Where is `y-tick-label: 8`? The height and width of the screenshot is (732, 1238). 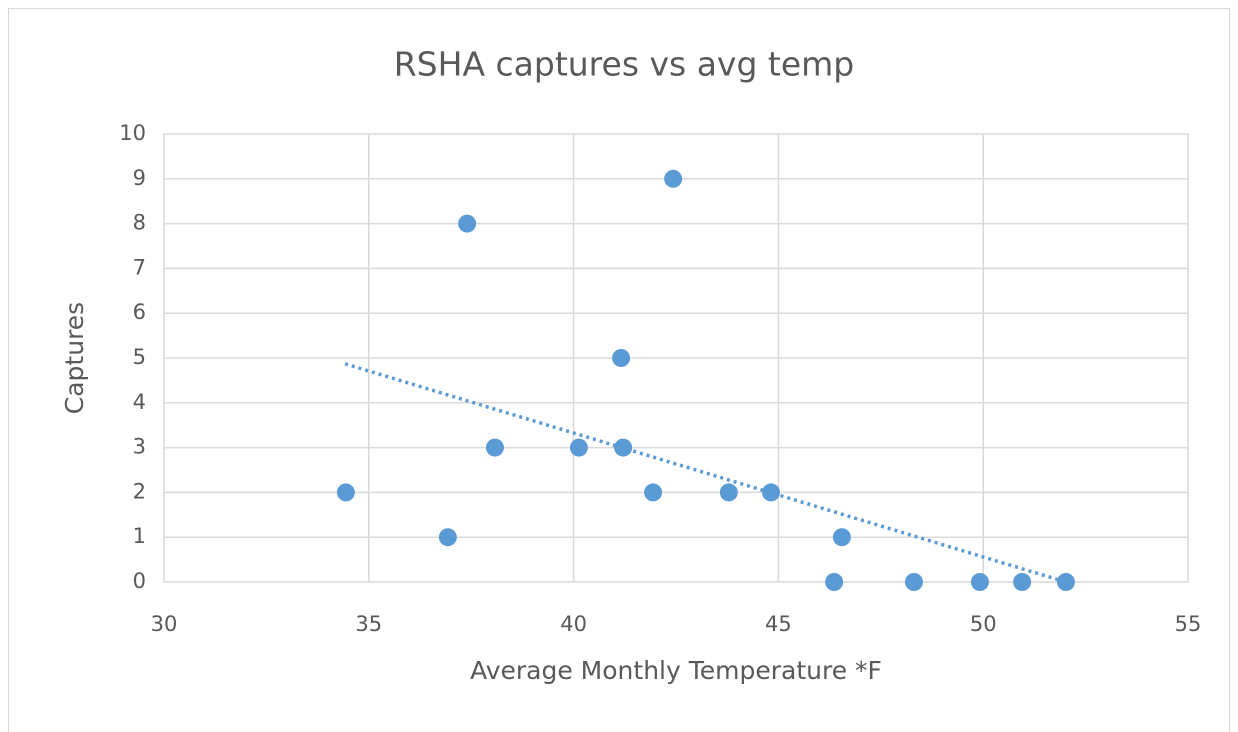
y-tick-label: 8 is located at coordinates (139, 223).